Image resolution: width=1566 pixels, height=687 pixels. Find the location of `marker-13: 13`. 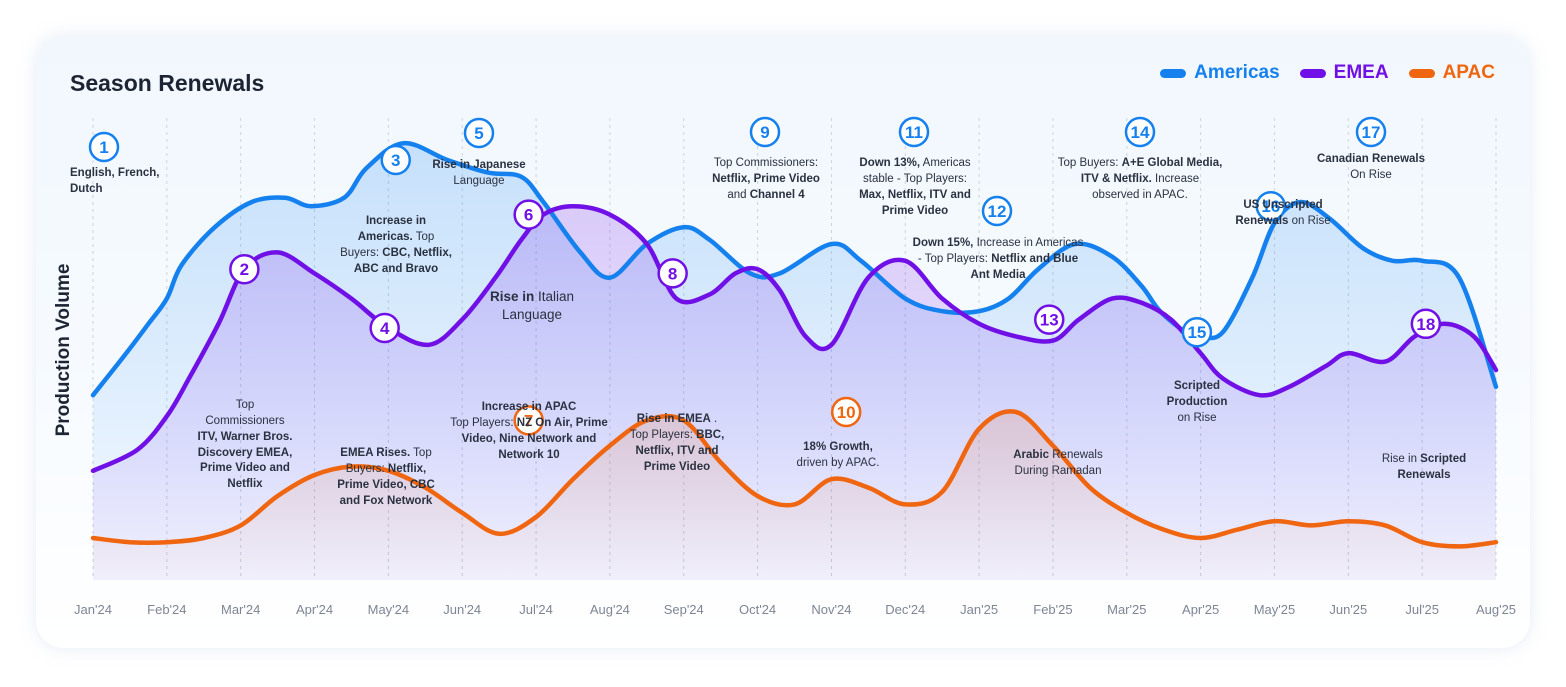

marker-13: 13 is located at coordinates (1049, 319).